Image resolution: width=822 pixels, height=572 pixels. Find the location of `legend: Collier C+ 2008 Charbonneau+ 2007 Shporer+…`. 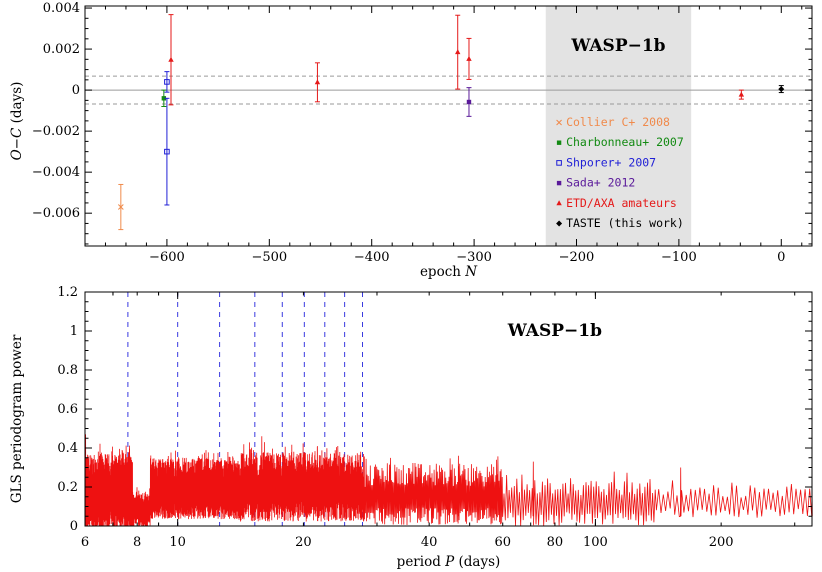

legend: Collier C+ 2008 Charbonneau+ 2007 Shporer+… is located at coordinates (620, 172).